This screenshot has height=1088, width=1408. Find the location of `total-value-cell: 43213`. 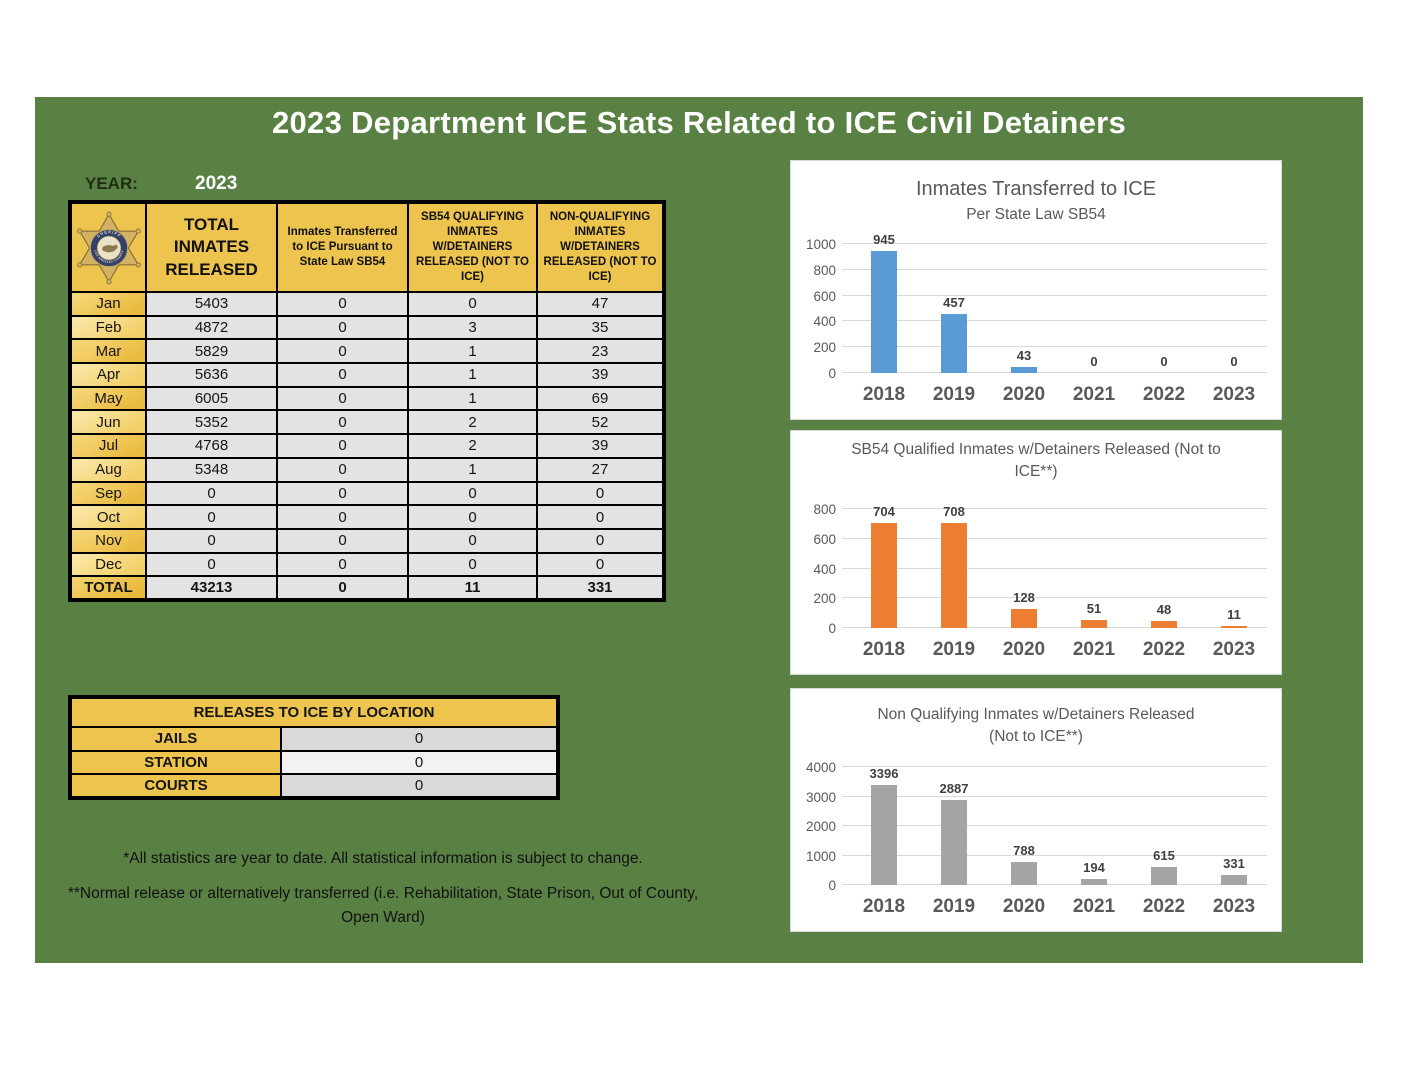

total-value-cell: 43213 is located at coordinates (211, 588).